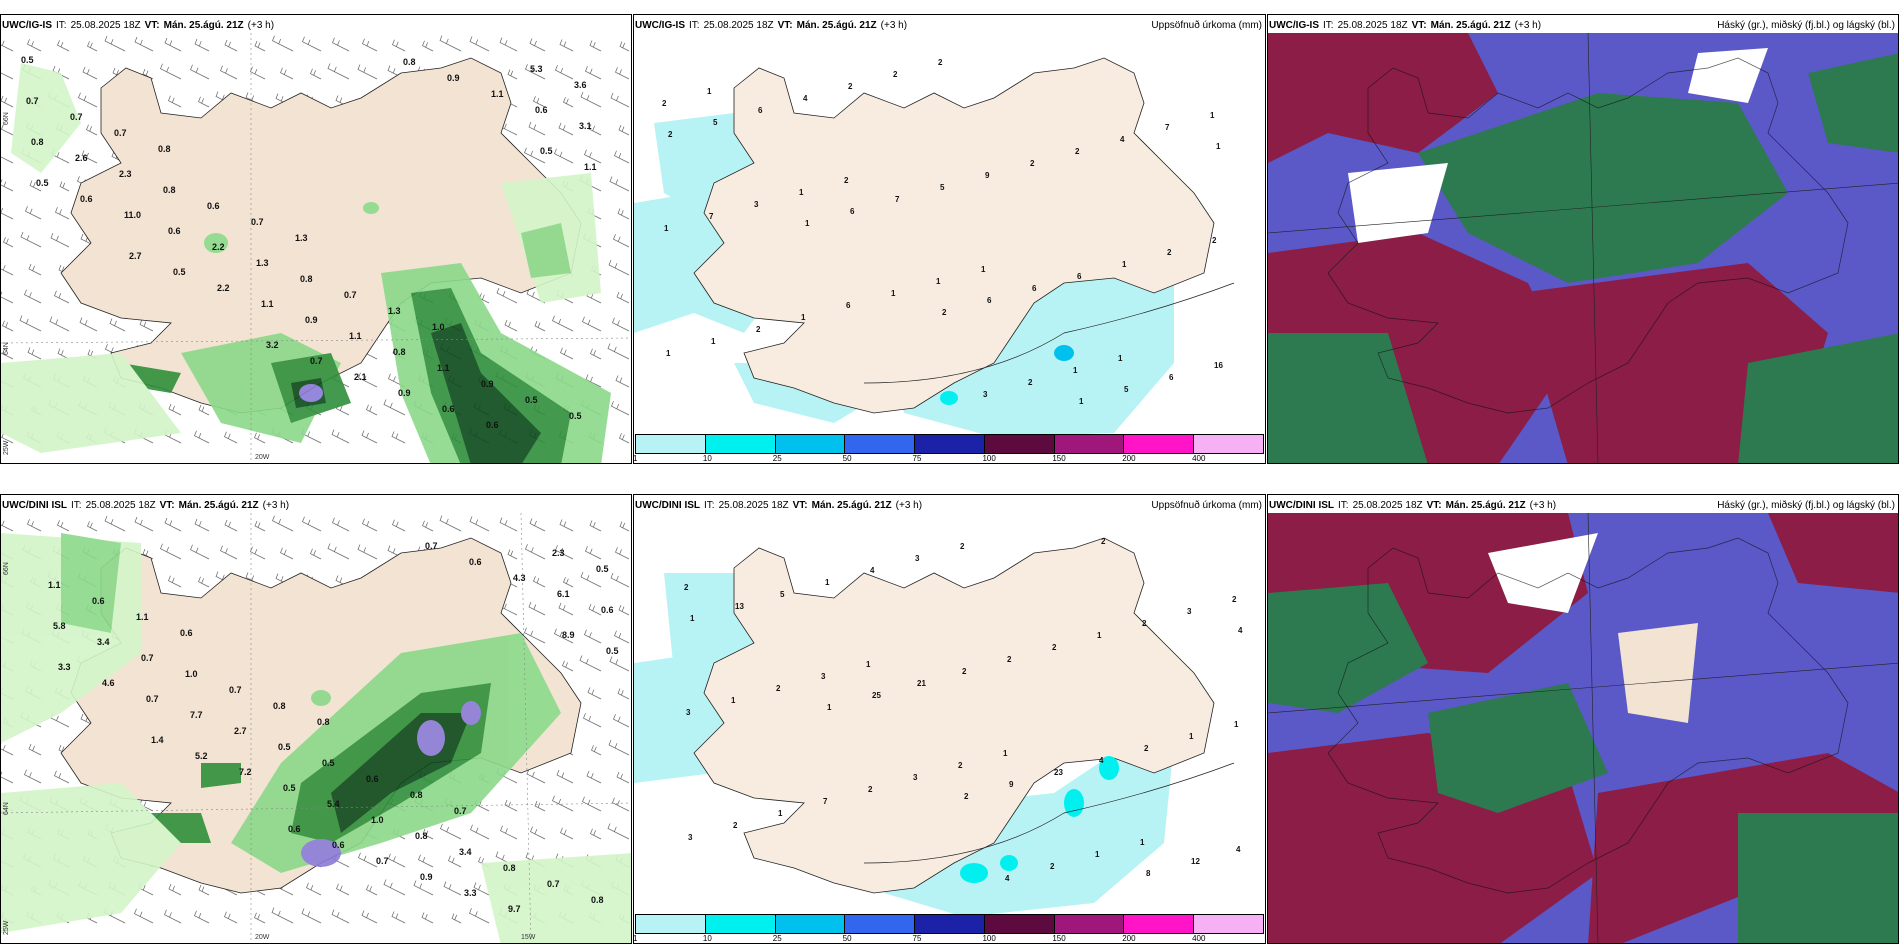 The width and height of the screenshot is (1900, 950). What do you see at coordinates (276, 505) in the screenshot?
I see `lead-time: (+3 h)` at bounding box center [276, 505].